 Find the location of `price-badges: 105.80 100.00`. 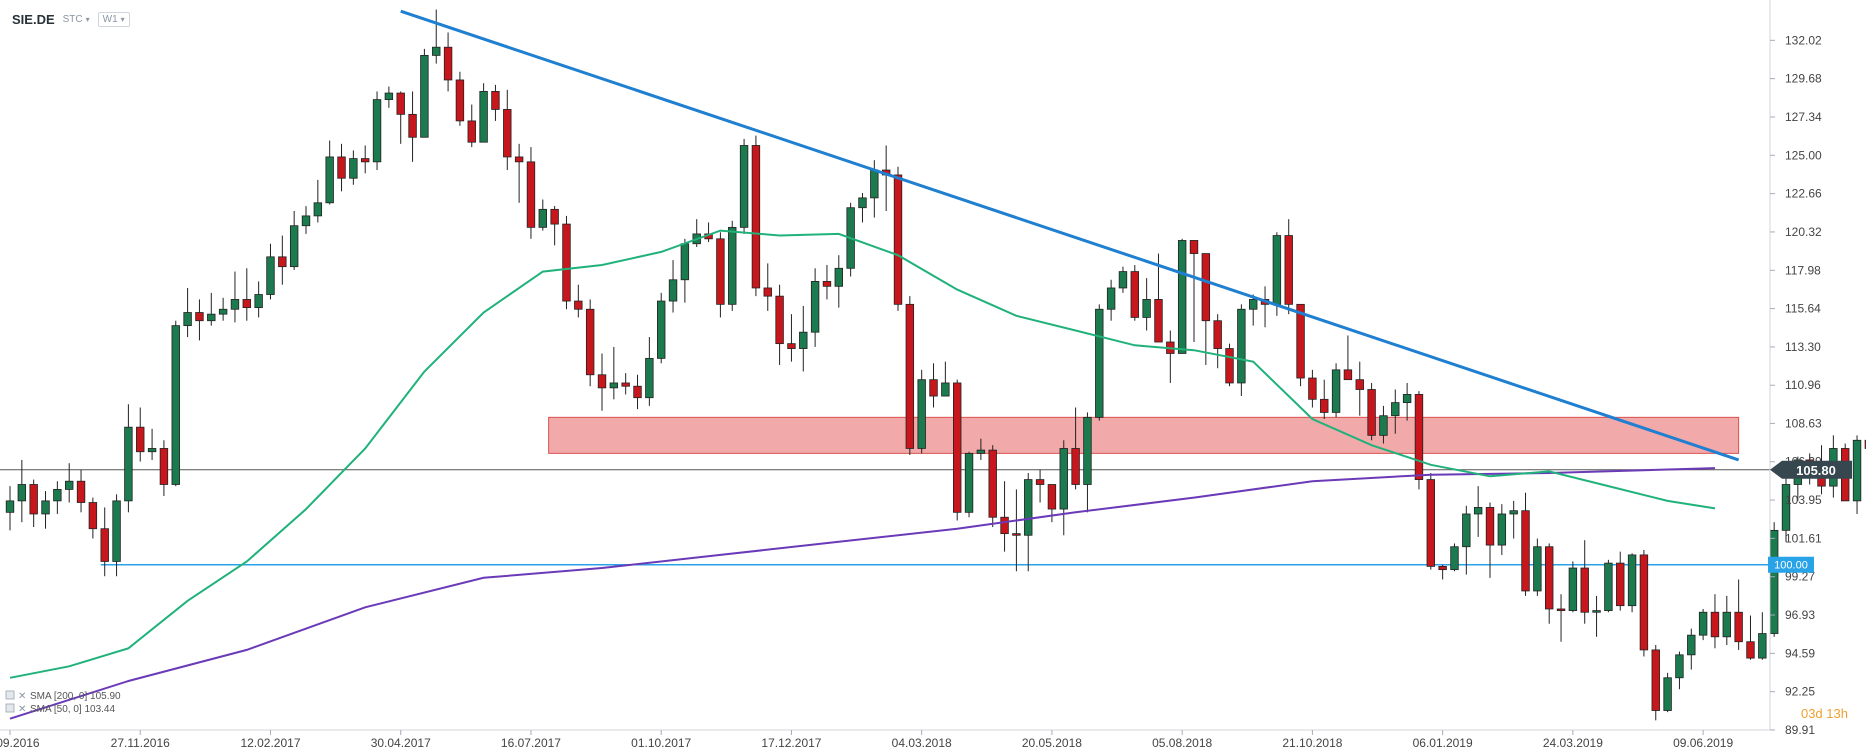

price-badges: 105.80 100.00 is located at coordinates (1810, 516).